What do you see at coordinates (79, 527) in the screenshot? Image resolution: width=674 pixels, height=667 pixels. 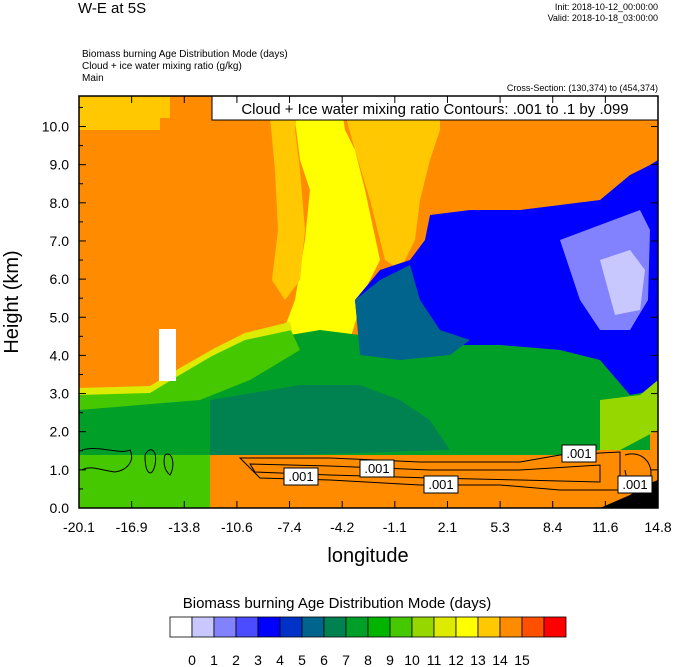 I see `x-tick-label: -20.1` at bounding box center [79, 527].